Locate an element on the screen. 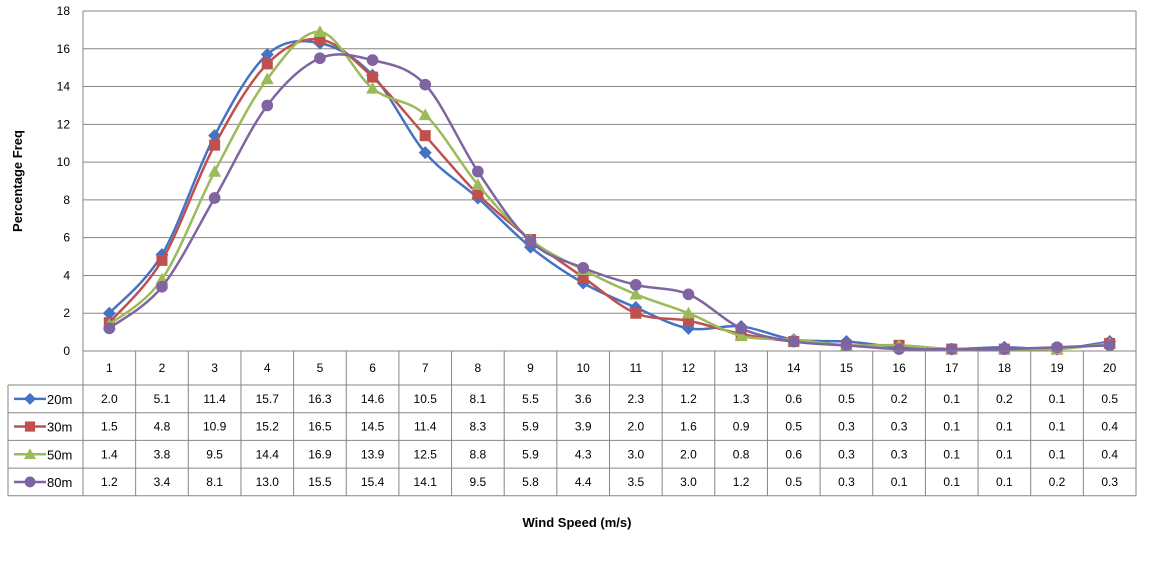 The width and height of the screenshot is (1154, 569). table-cell: 1.5 is located at coordinates (109, 427).